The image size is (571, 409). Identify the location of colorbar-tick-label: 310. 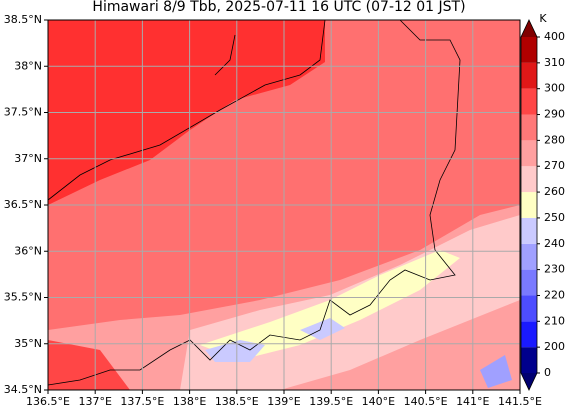
(554, 62).